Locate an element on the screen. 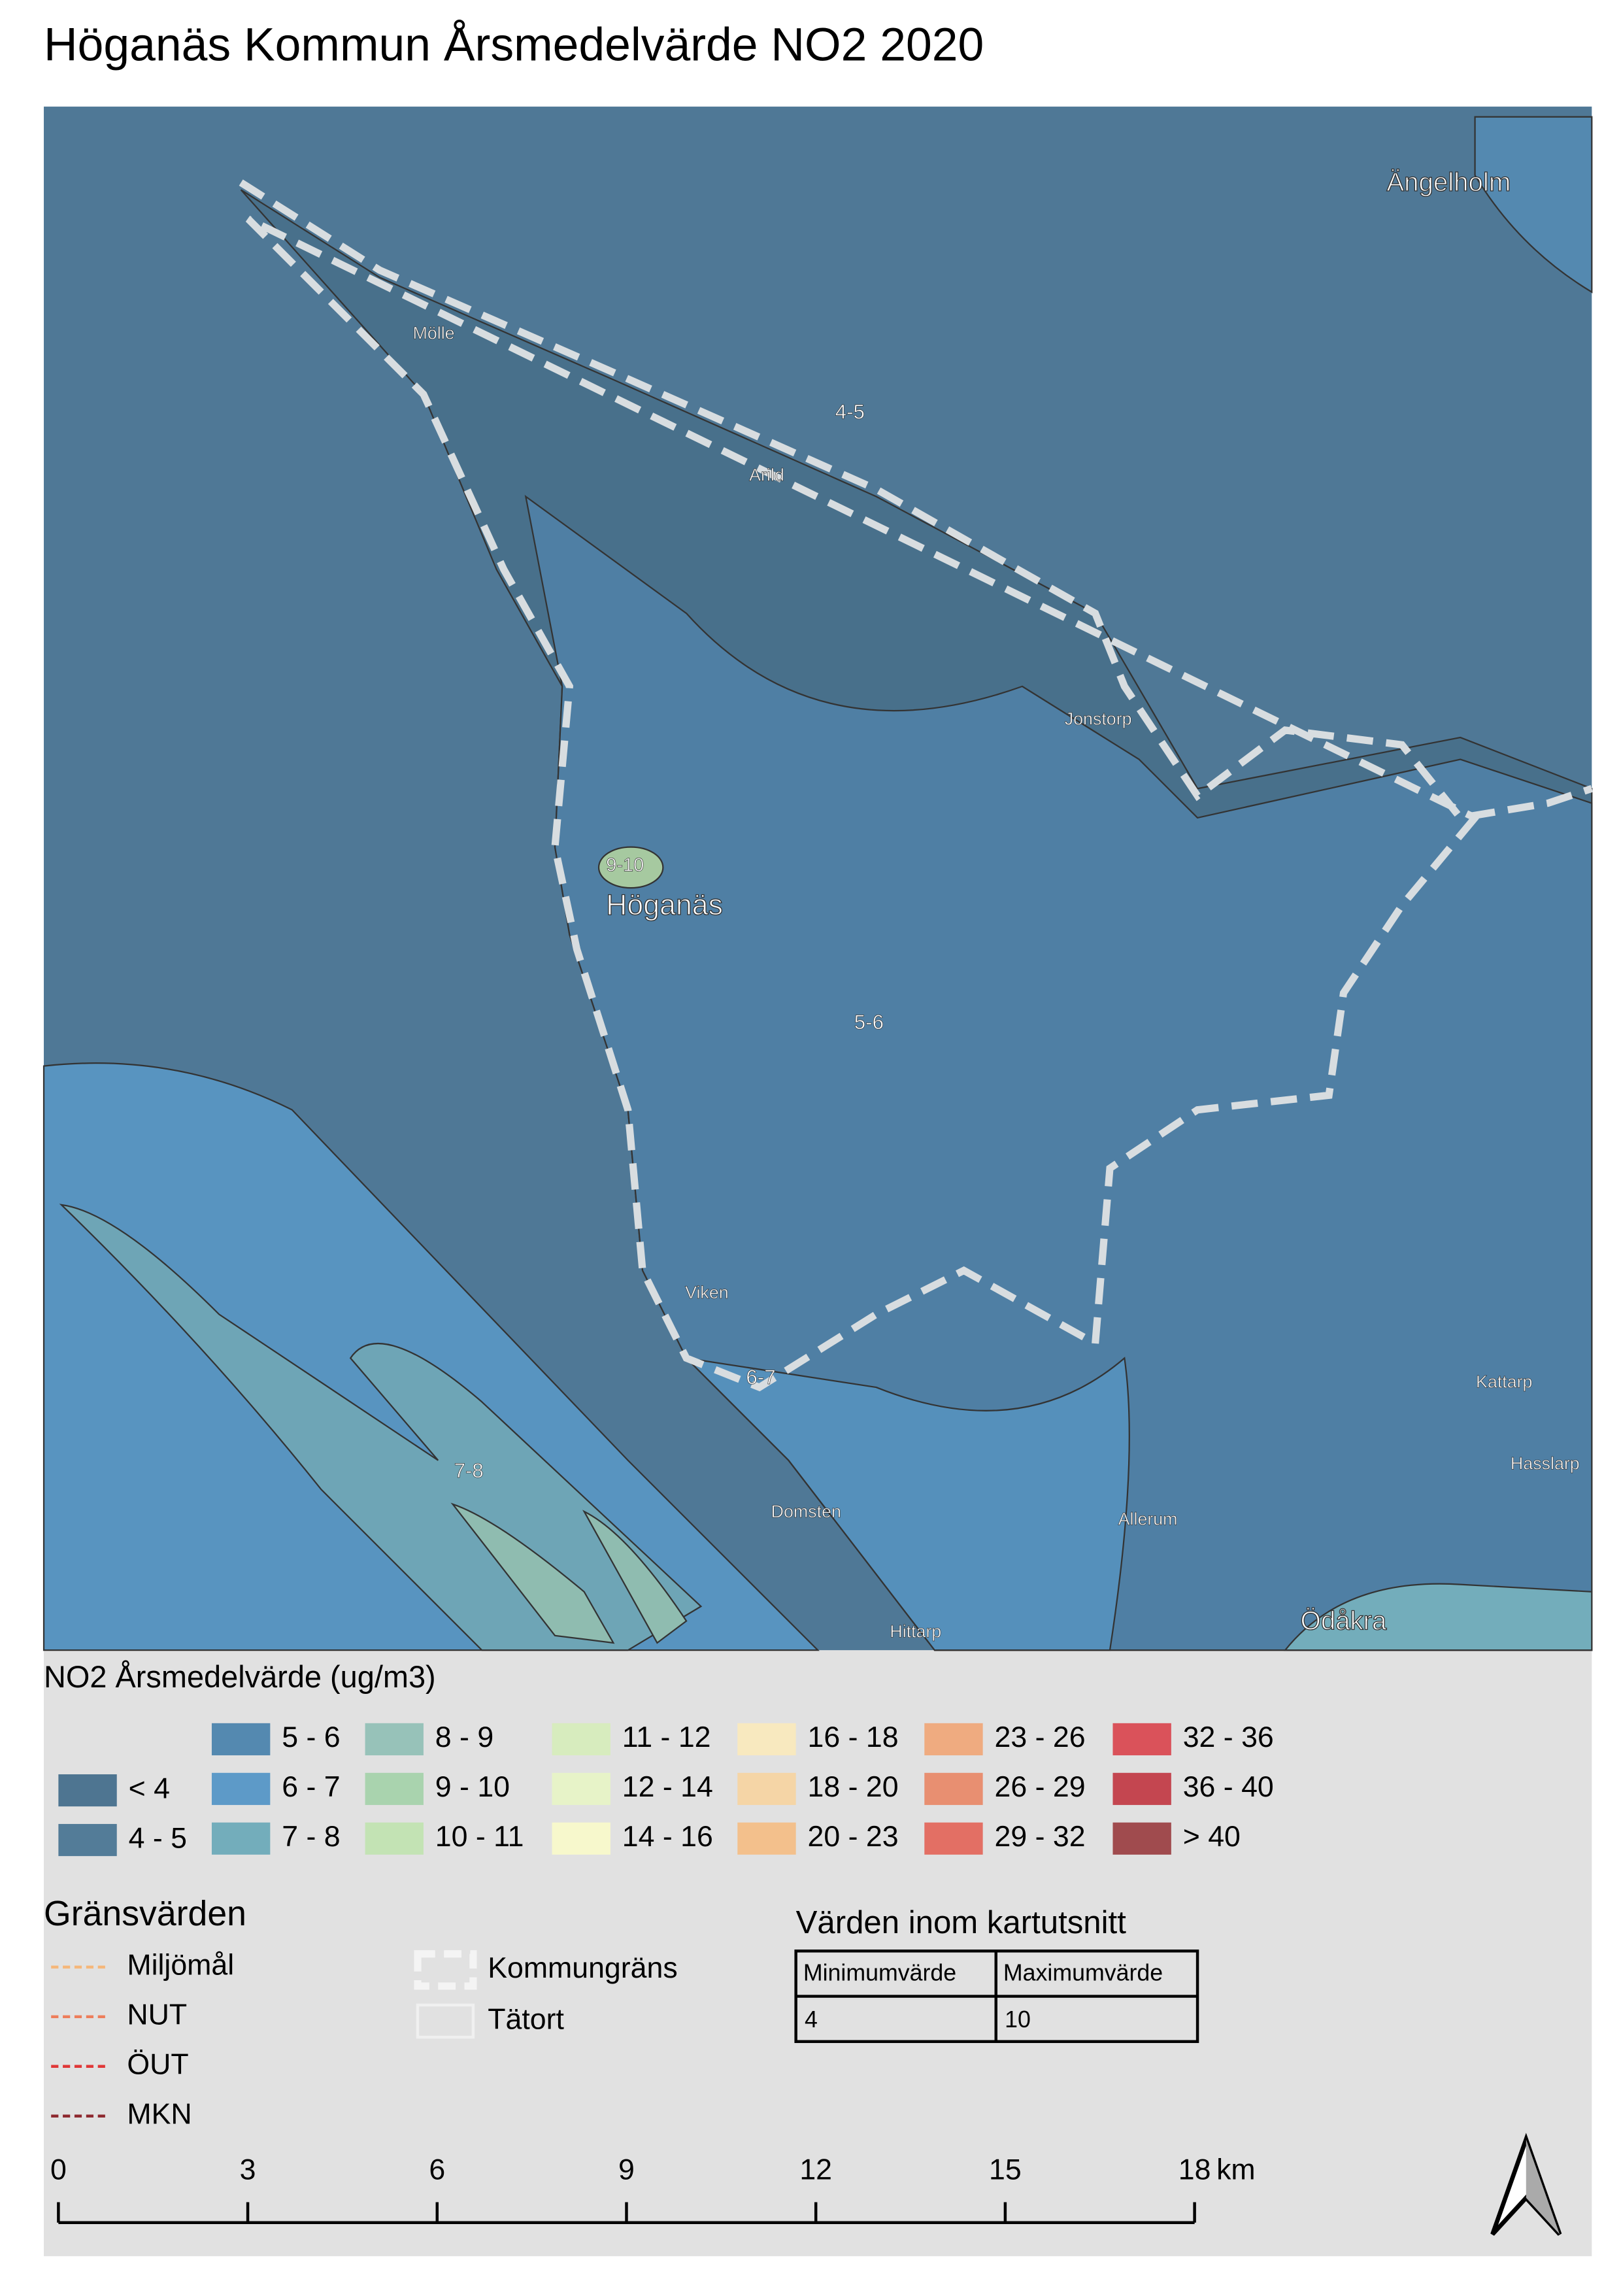  place-label: Viken is located at coordinates (707, 1293).